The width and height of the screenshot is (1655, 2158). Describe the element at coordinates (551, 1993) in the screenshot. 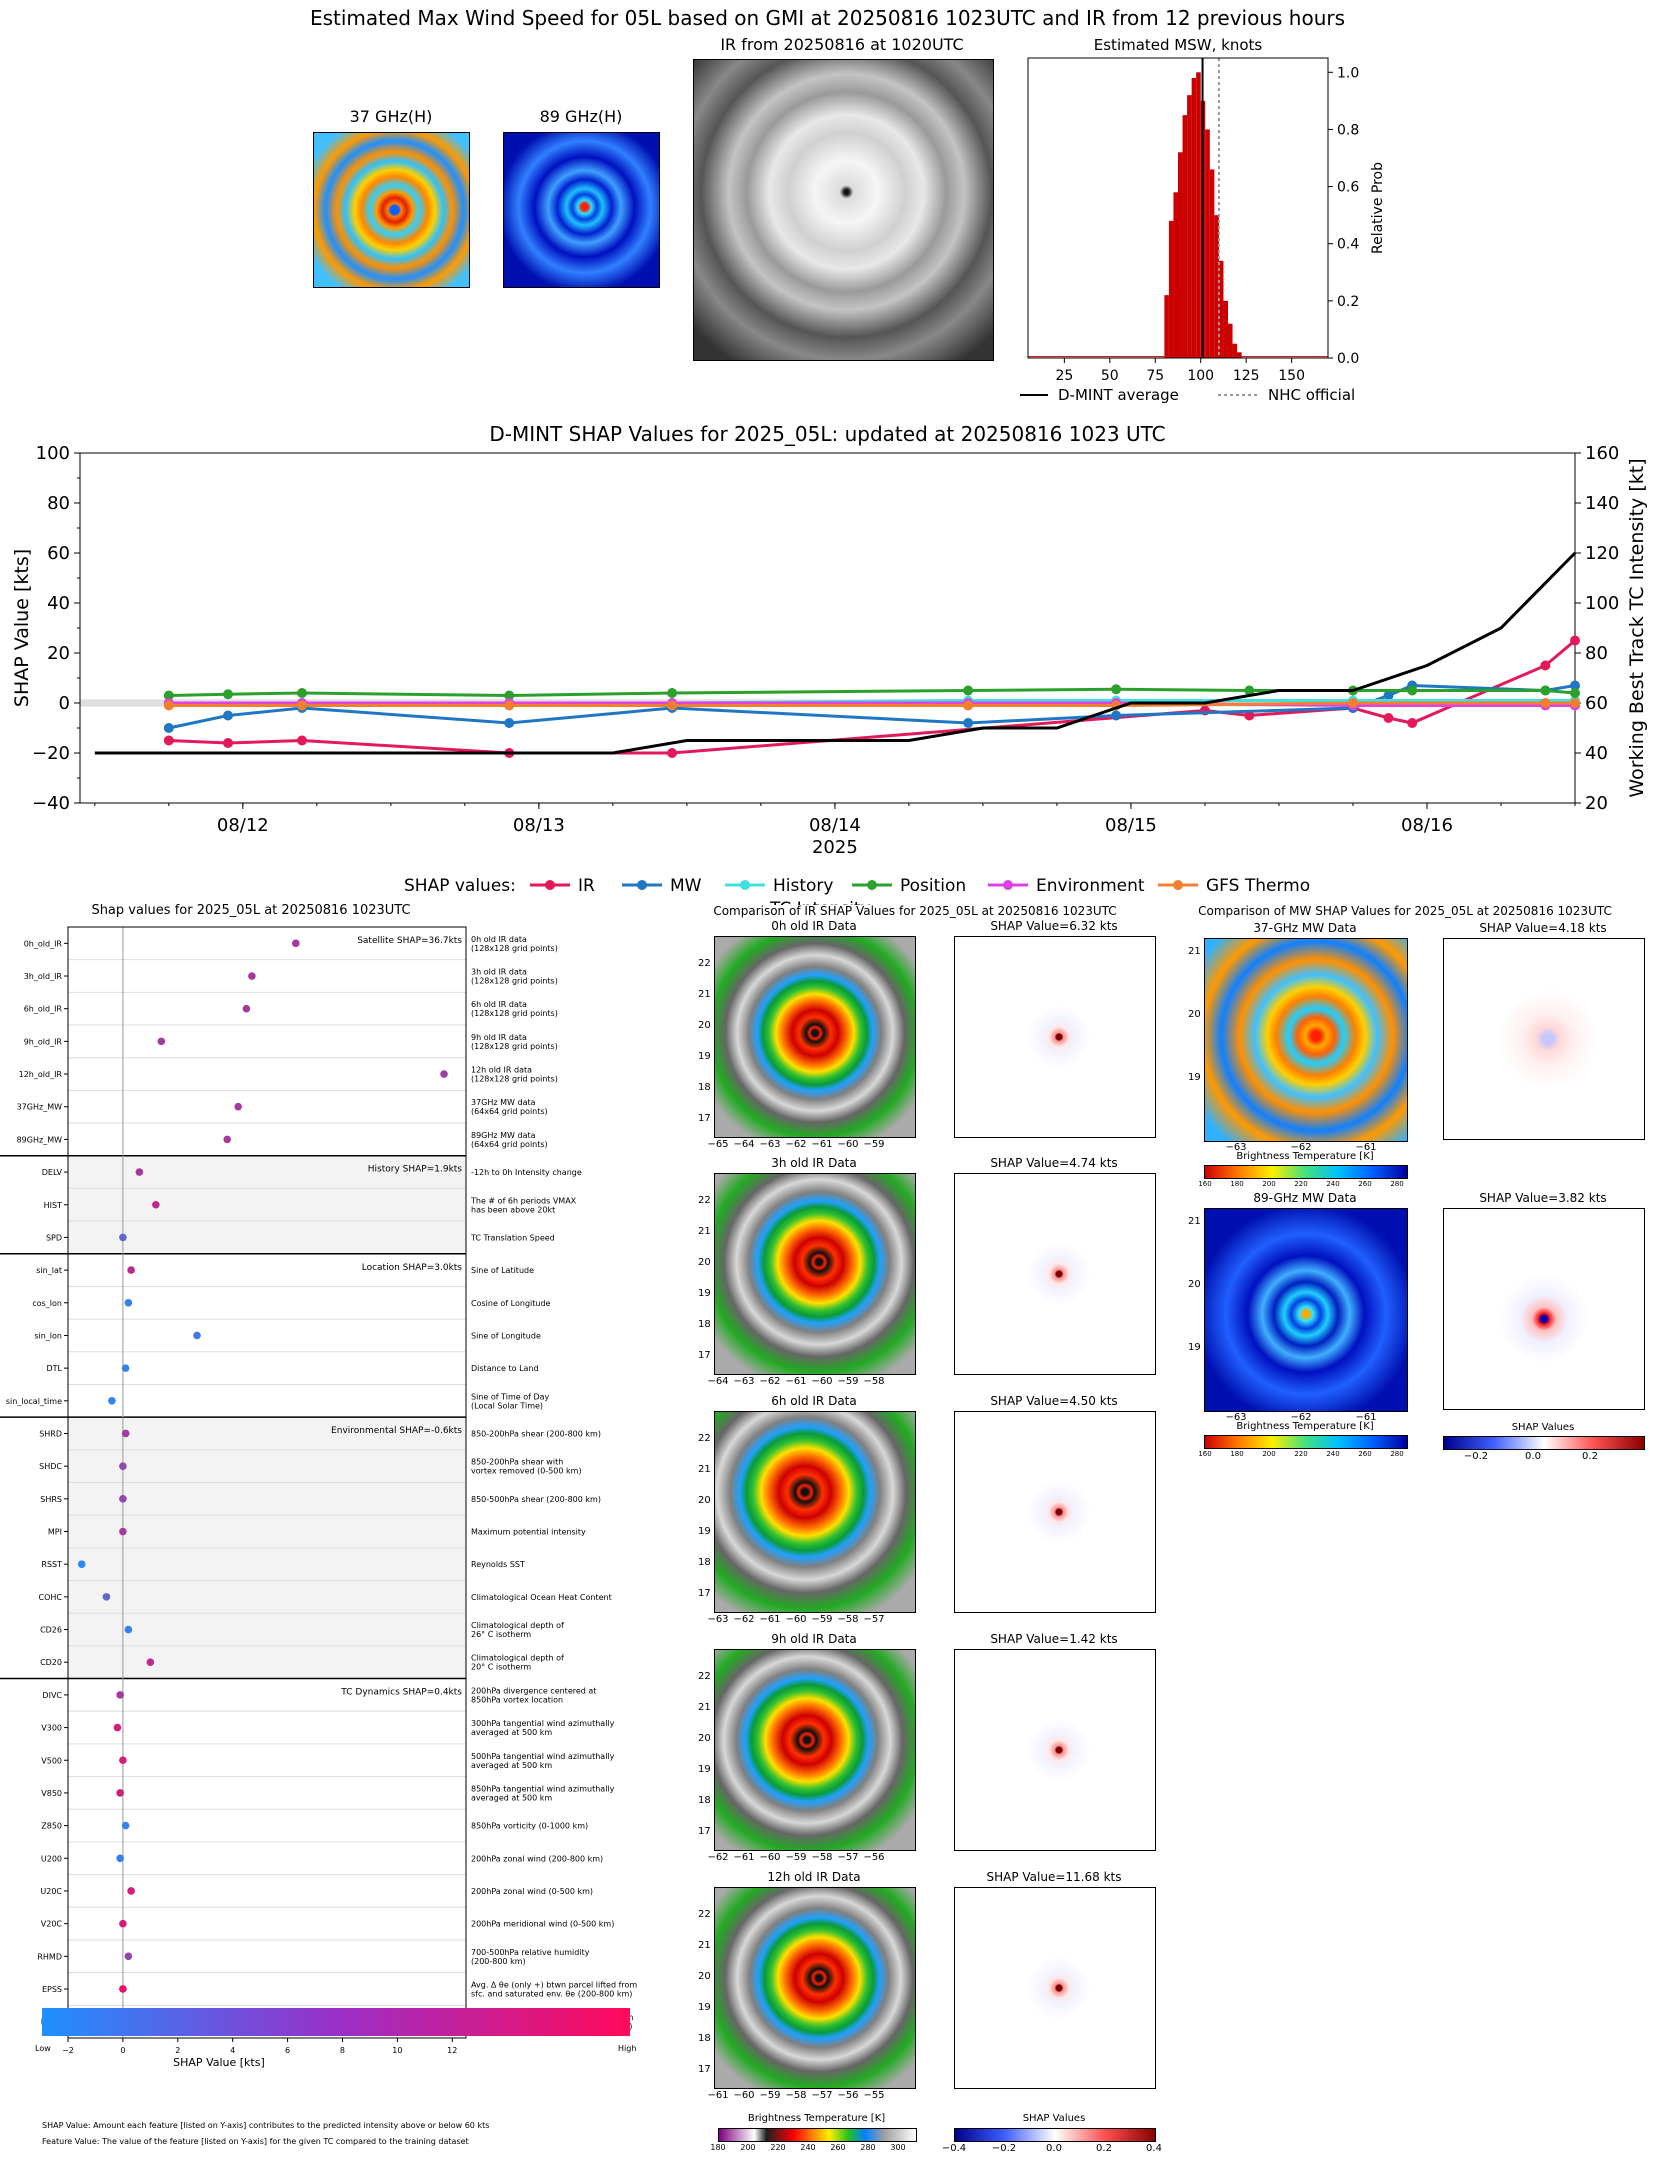

I see `feature-description: sfc. and saturated env. θe (200-800 km)` at that location.